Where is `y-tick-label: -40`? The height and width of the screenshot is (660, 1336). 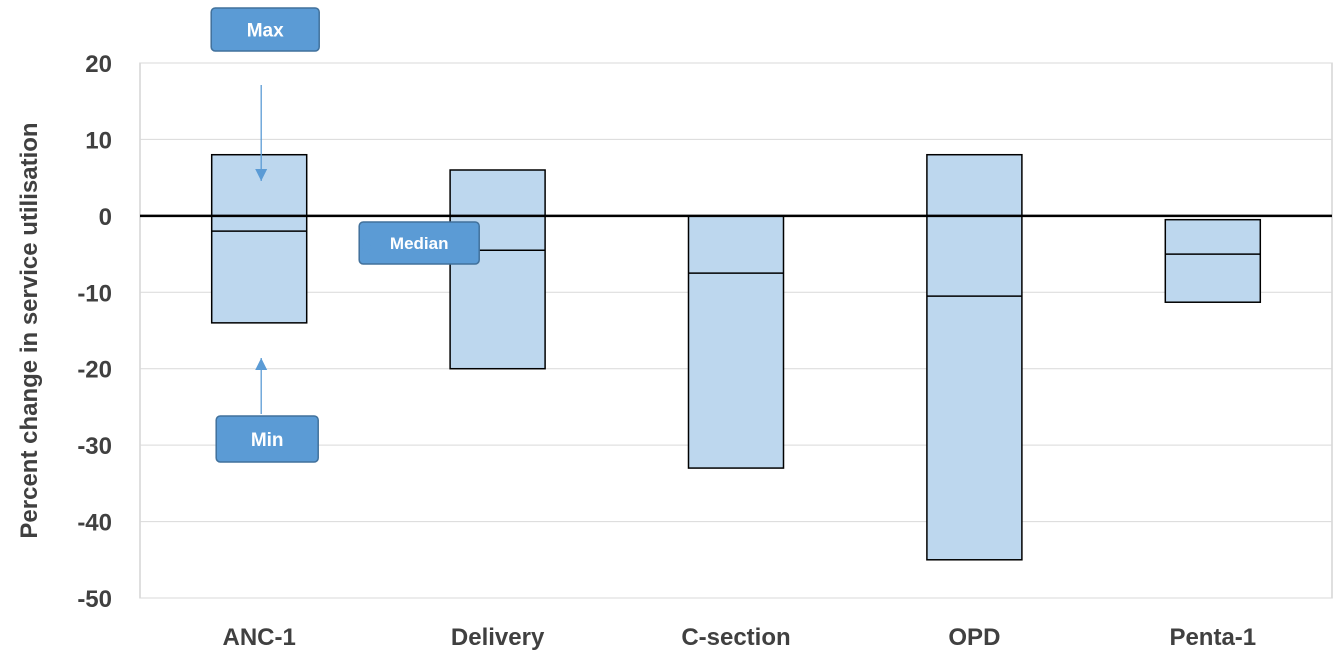
y-tick-label: -40 is located at coordinates (94, 523).